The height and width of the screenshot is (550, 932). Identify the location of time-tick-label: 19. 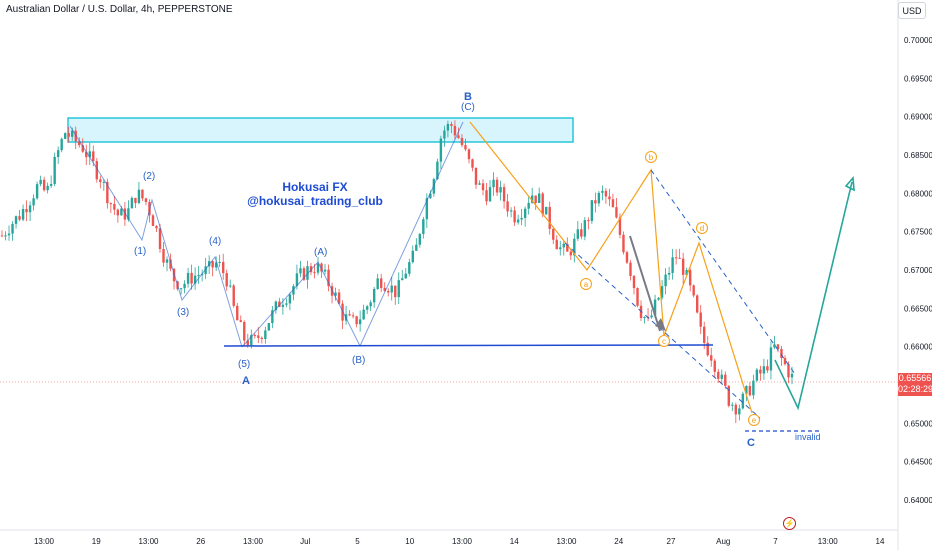
(96, 541).